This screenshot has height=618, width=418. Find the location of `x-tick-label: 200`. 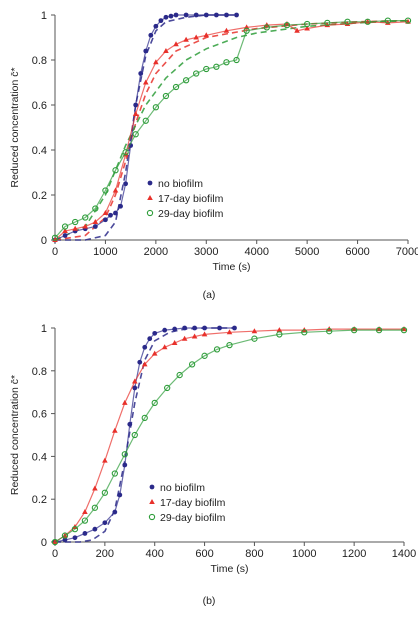

x-tick-label: 200 is located at coordinates (105, 554).